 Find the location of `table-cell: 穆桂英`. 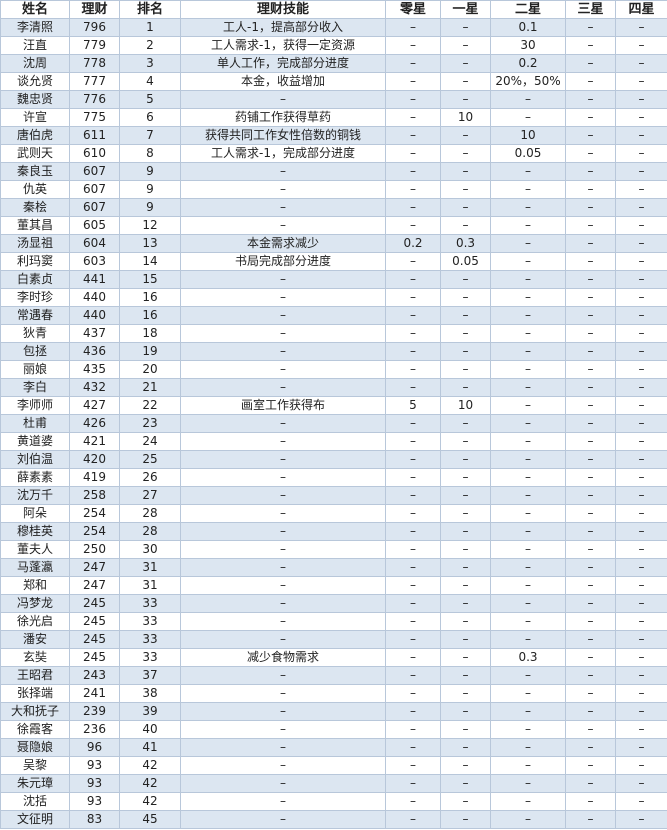

table-cell: 穆桂英 is located at coordinates (35, 531).